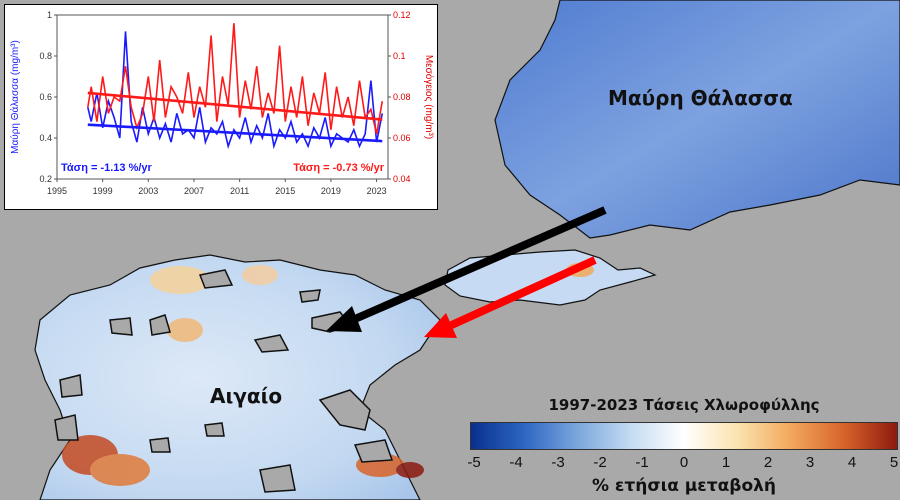  Describe the element at coordinates (246, 396) in the screenshot. I see `aegean-label: Αιγαίο` at that location.